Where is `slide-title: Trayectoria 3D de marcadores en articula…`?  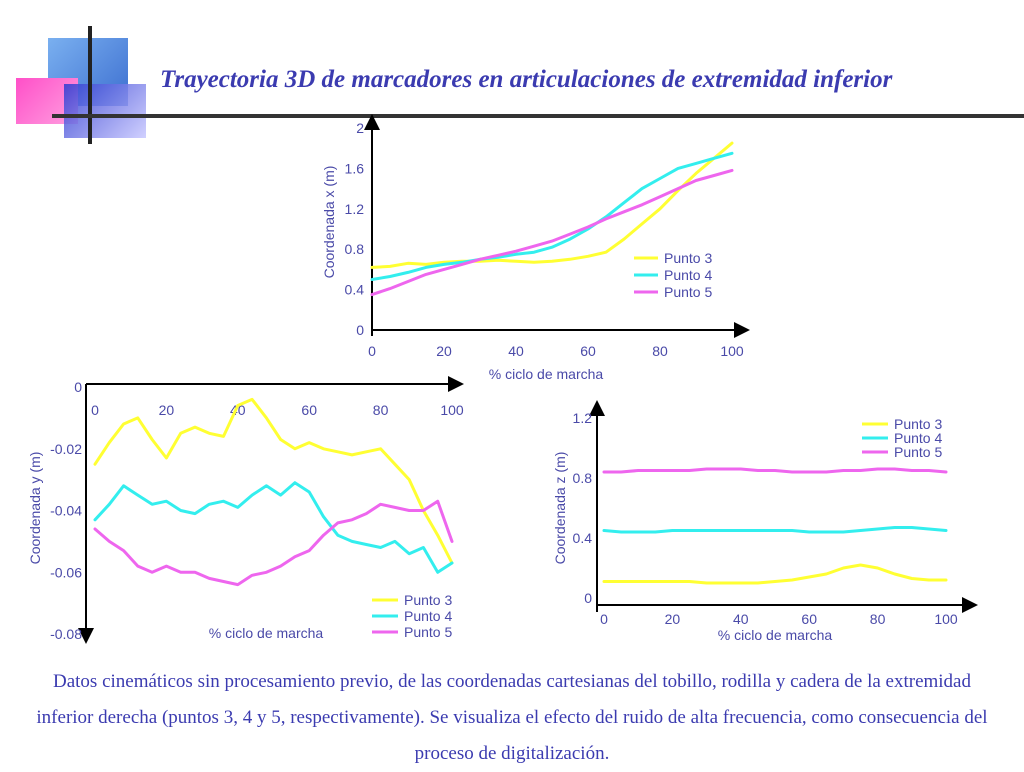
slide-title: Trayectoria 3D de marcadores en articula… is located at coordinates (526, 79).